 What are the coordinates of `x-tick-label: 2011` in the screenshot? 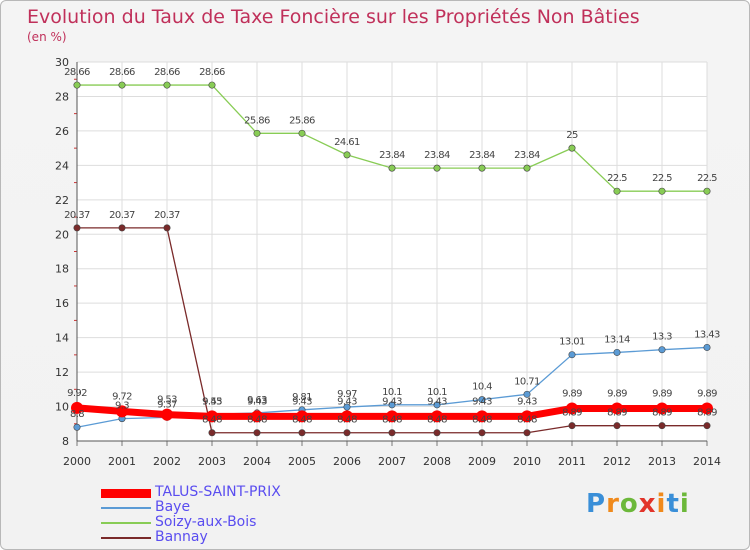 It's located at (572, 461).